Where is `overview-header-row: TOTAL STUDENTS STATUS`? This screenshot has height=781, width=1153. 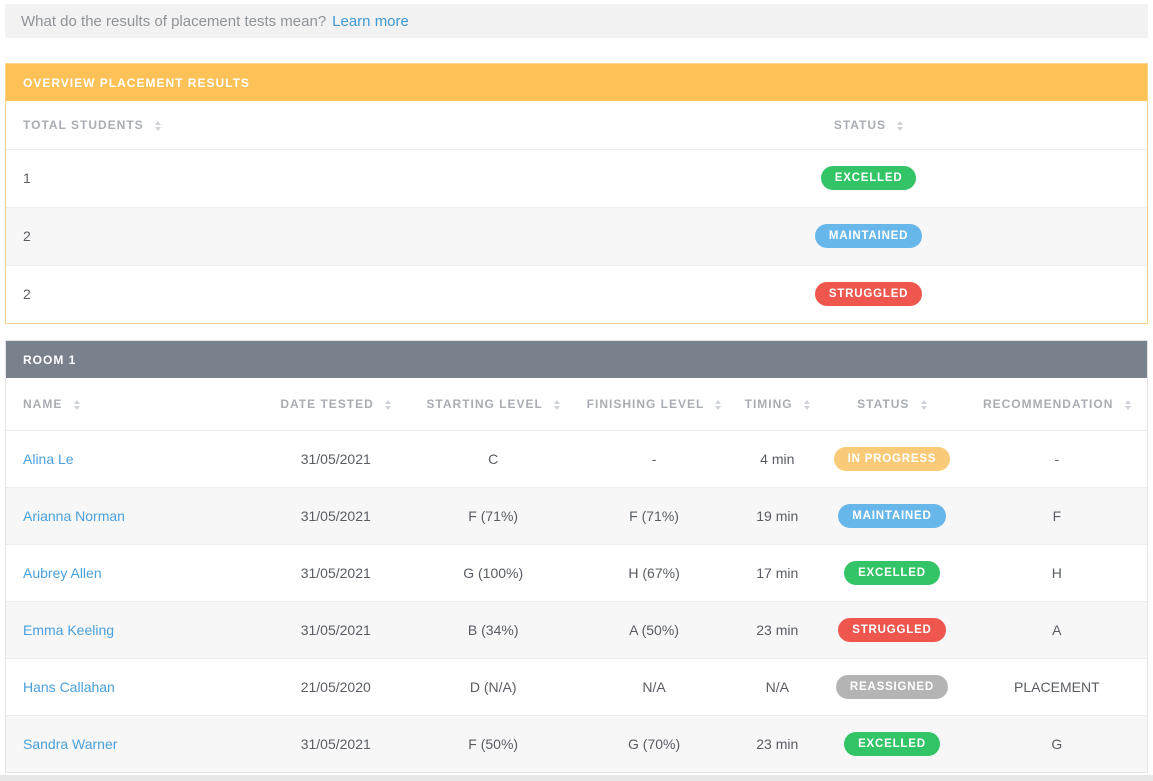 overview-header-row: TOTAL STUDENTS STATUS is located at coordinates (576, 125).